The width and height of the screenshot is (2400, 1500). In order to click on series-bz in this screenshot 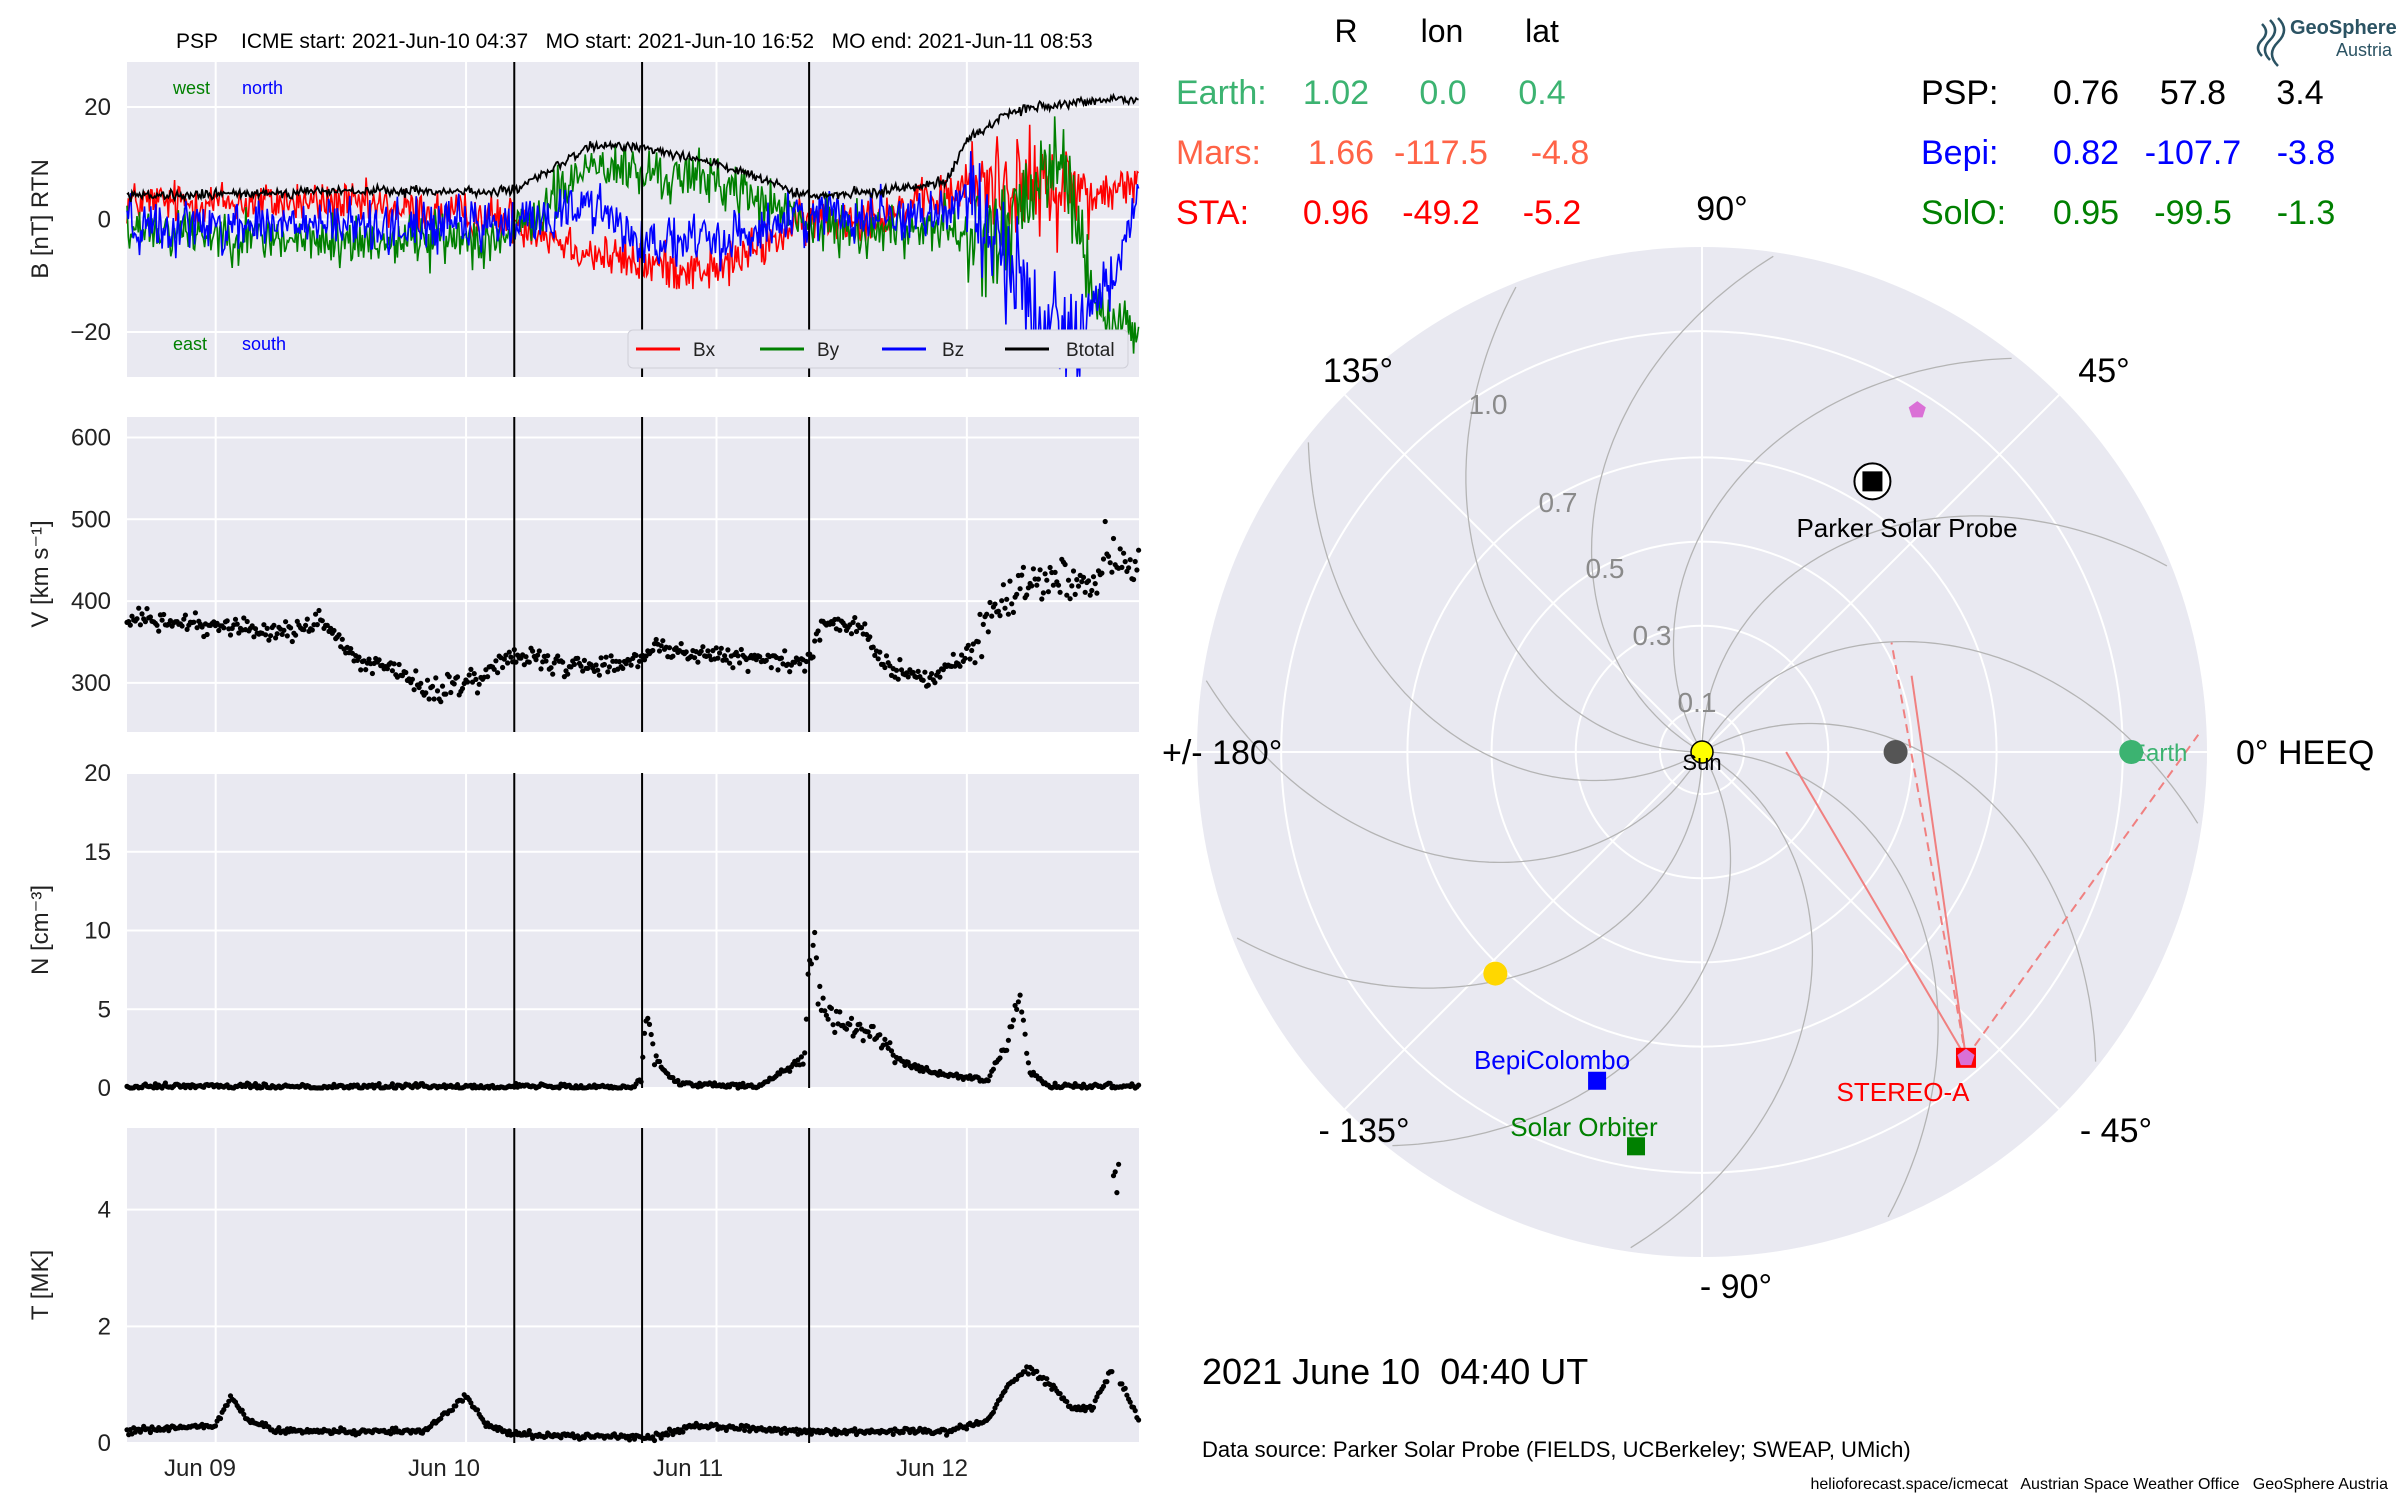, I will do `click(633, 264)`.